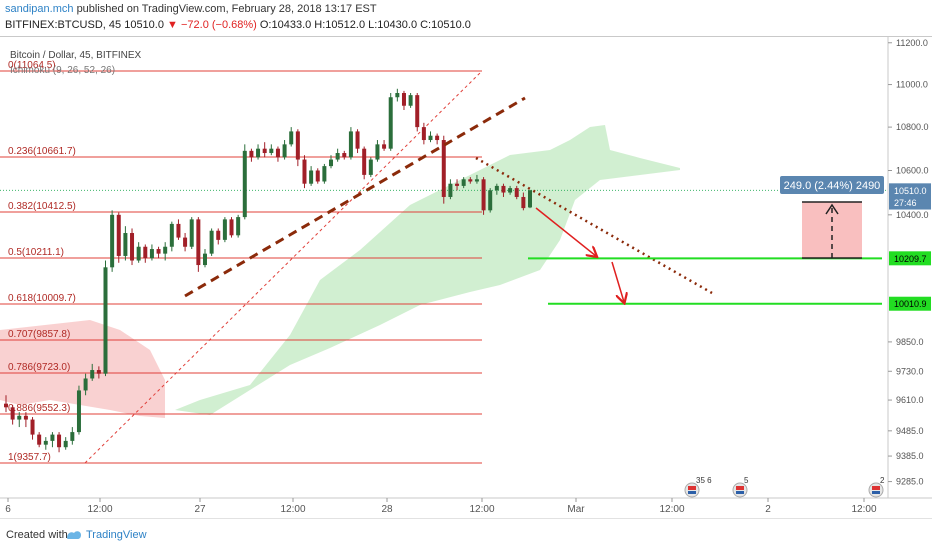 This screenshot has width=932, height=551. I want to click on fib-label: 0.236(10661.7), so click(42, 151).